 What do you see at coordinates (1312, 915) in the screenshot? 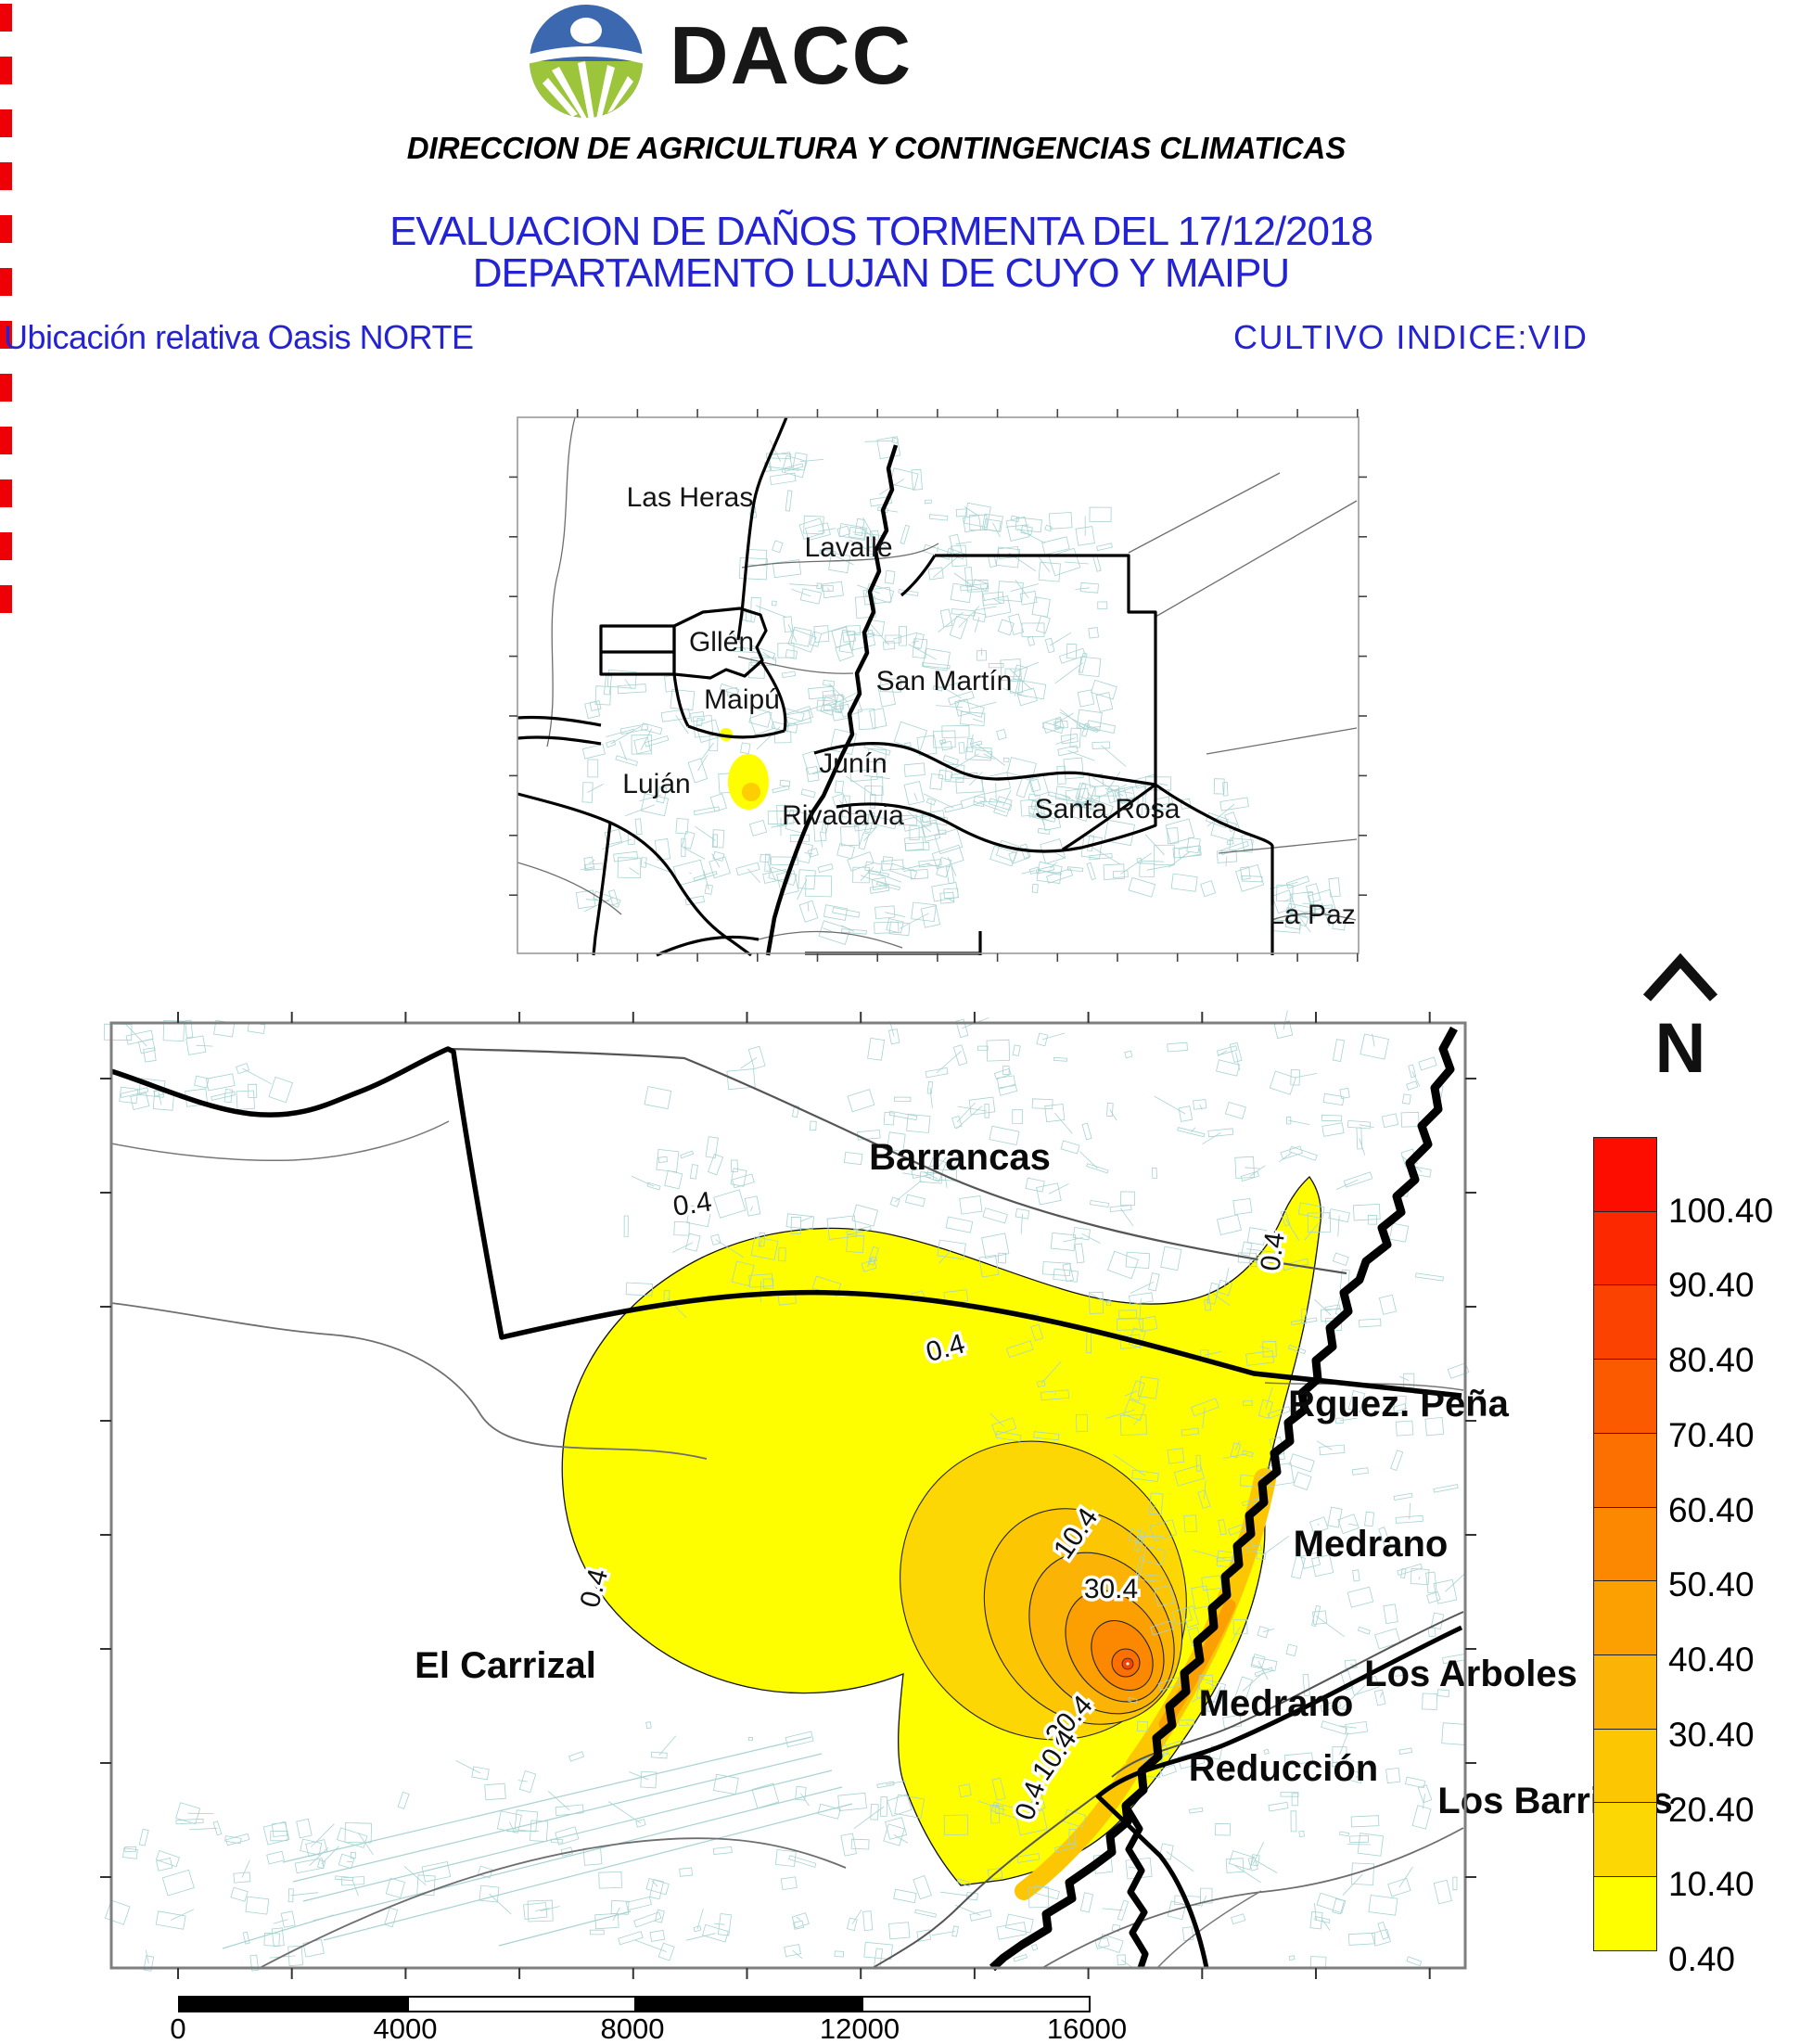
I see `district-label-la-paz: La Paz` at bounding box center [1312, 915].